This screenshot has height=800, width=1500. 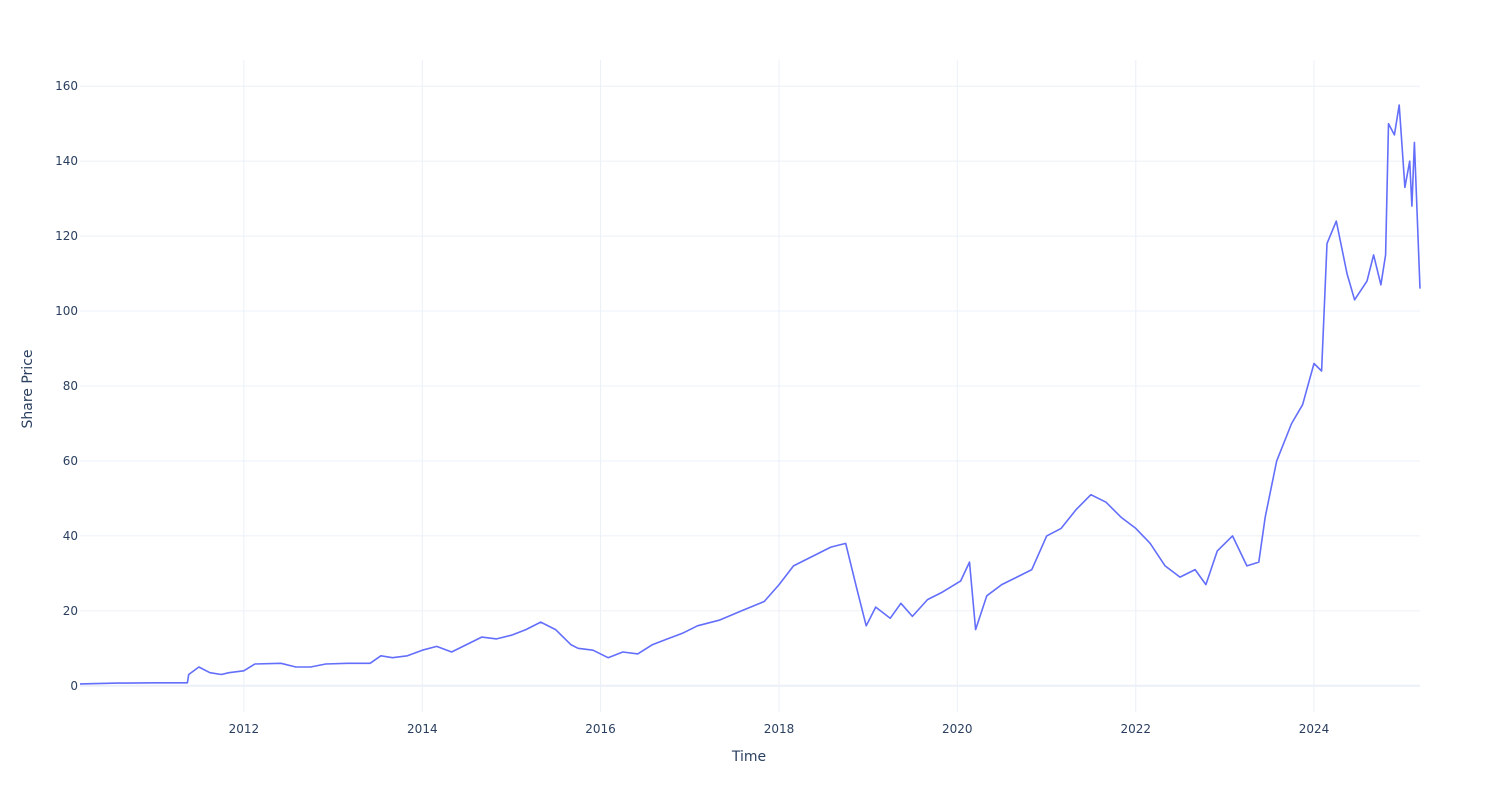 What do you see at coordinates (244, 729) in the screenshot?
I see `x-tick-label: 2012` at bounding box center [244, 729].